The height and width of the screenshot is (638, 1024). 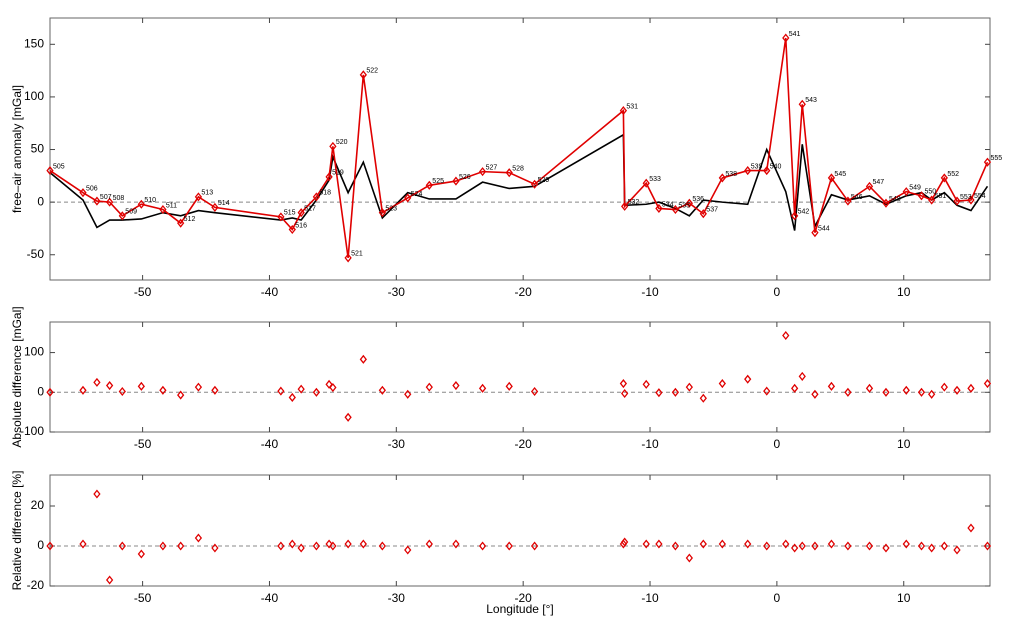 I want to click on y-tick-label: 50, so click(x=38, y=149).